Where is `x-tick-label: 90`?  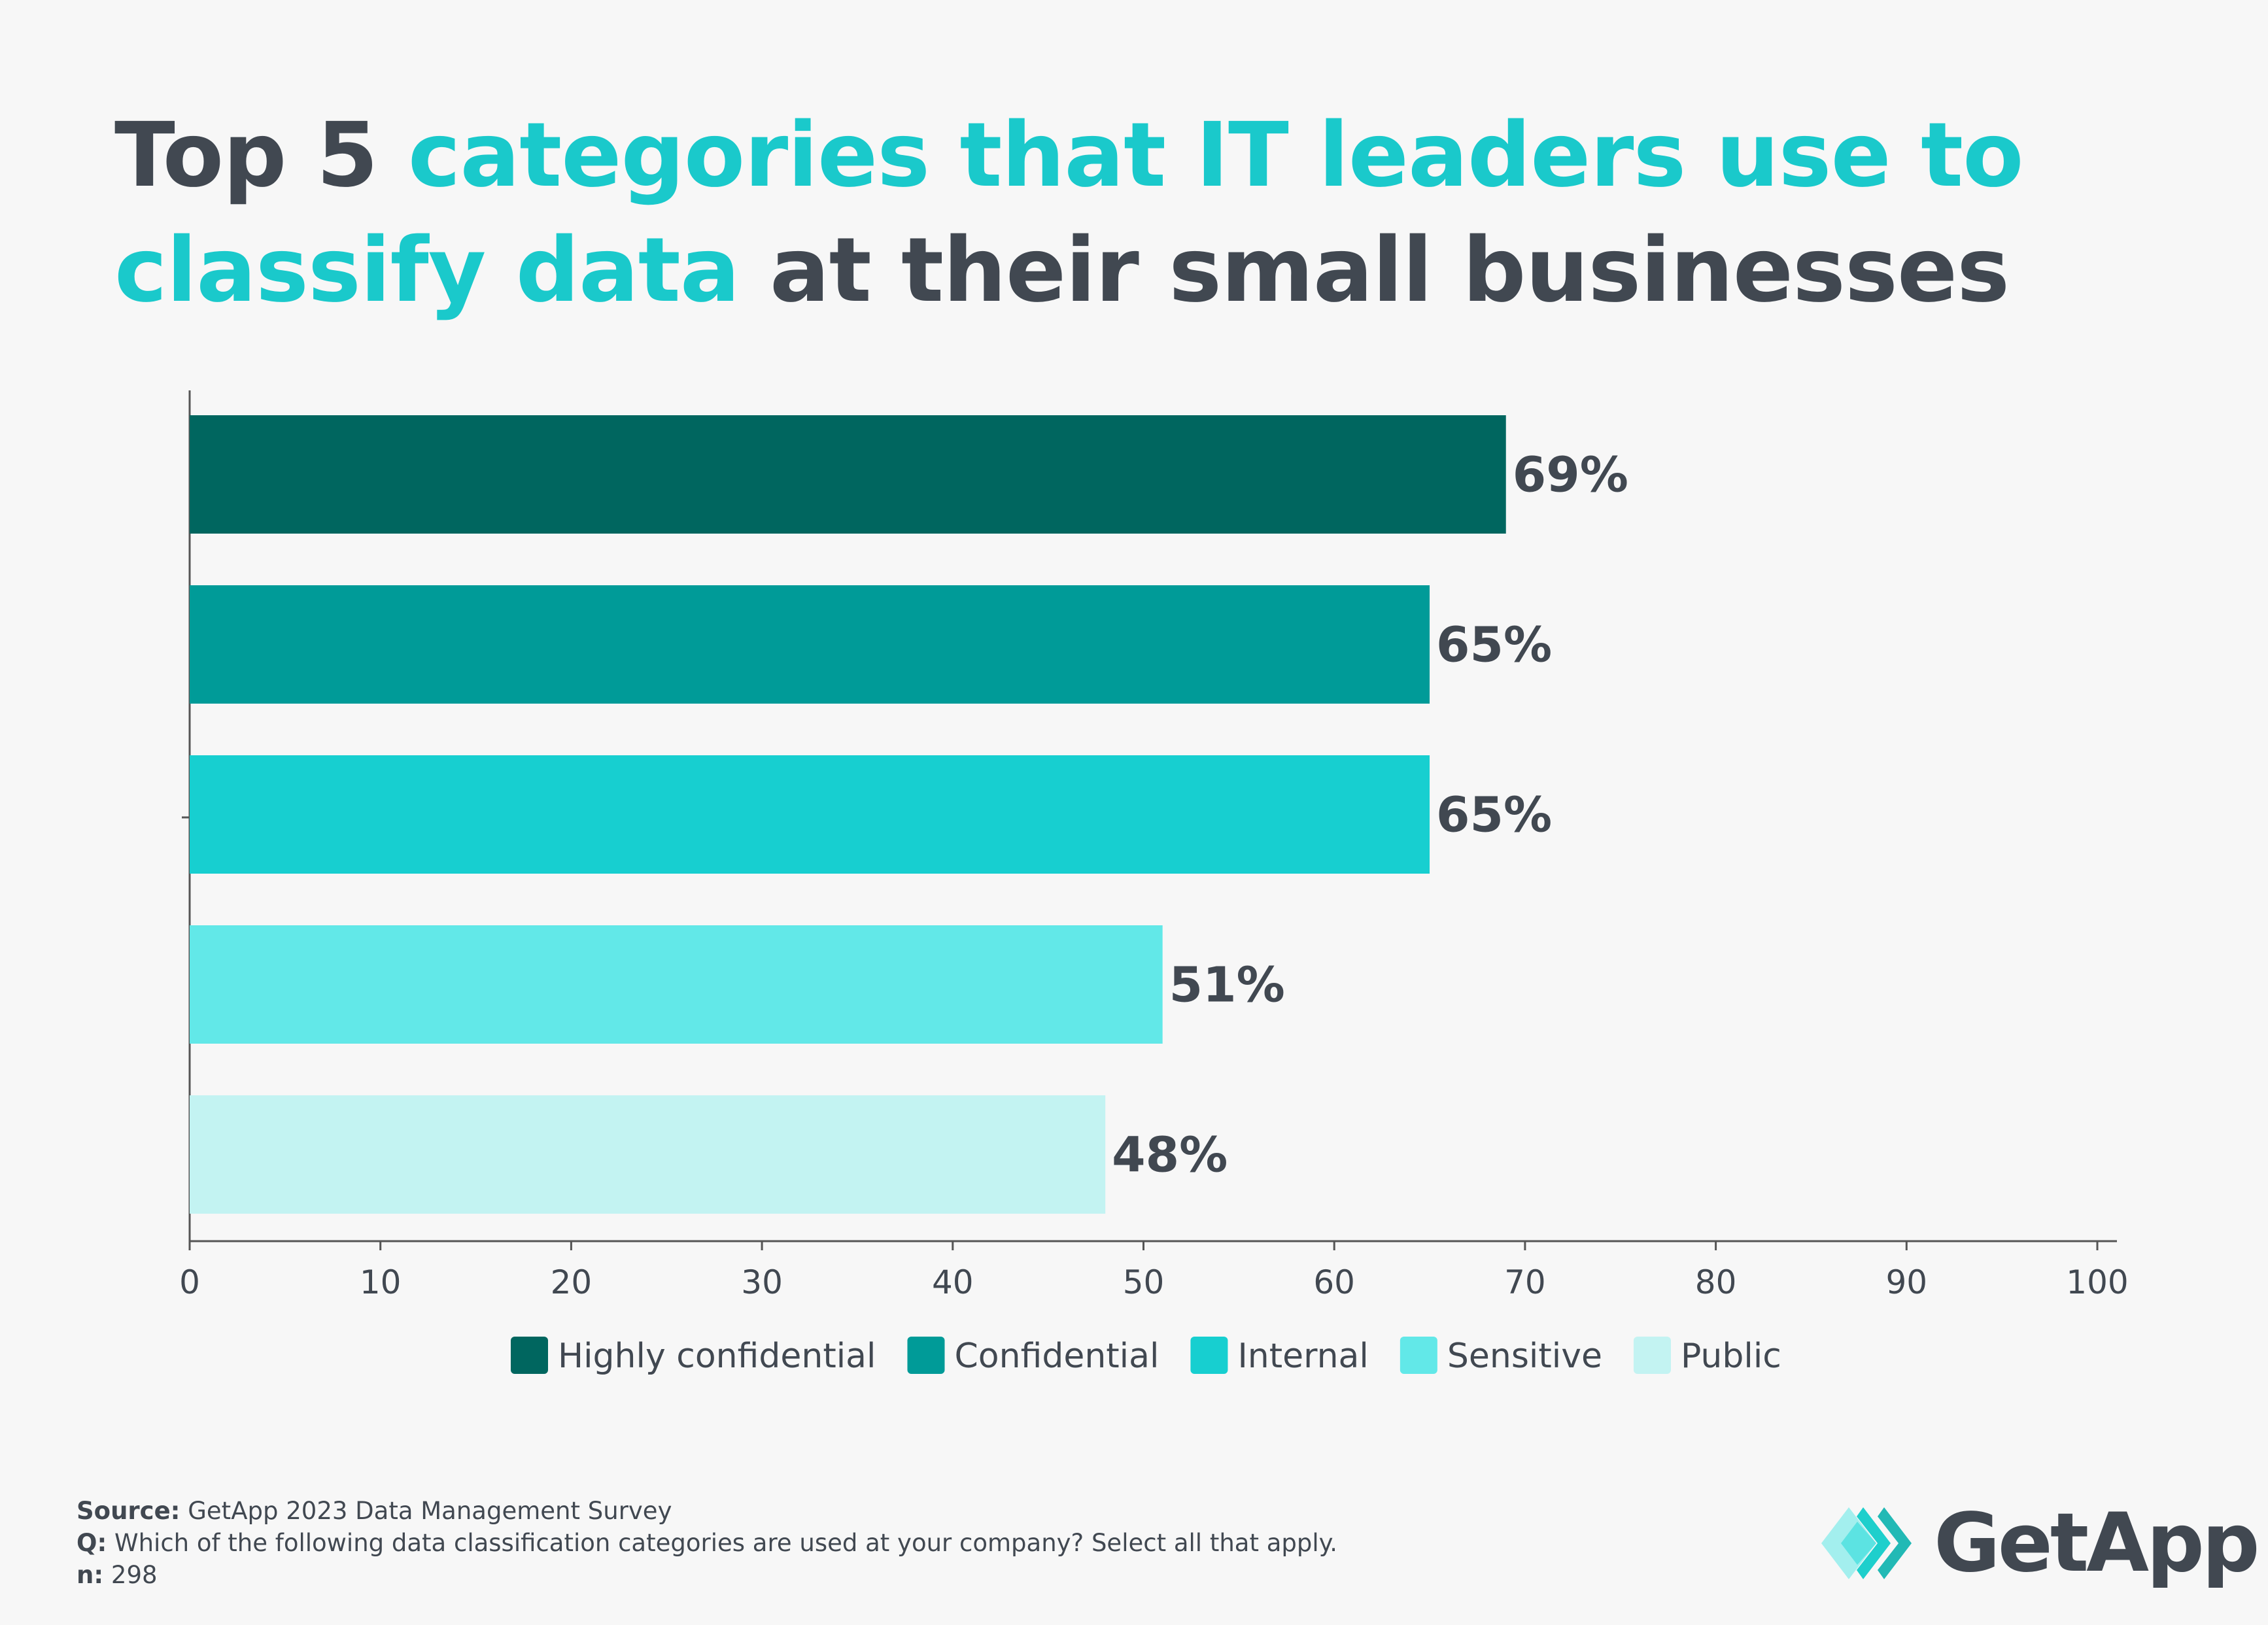 x-tick-label: 90 is located at coordinates (1906, 1282).